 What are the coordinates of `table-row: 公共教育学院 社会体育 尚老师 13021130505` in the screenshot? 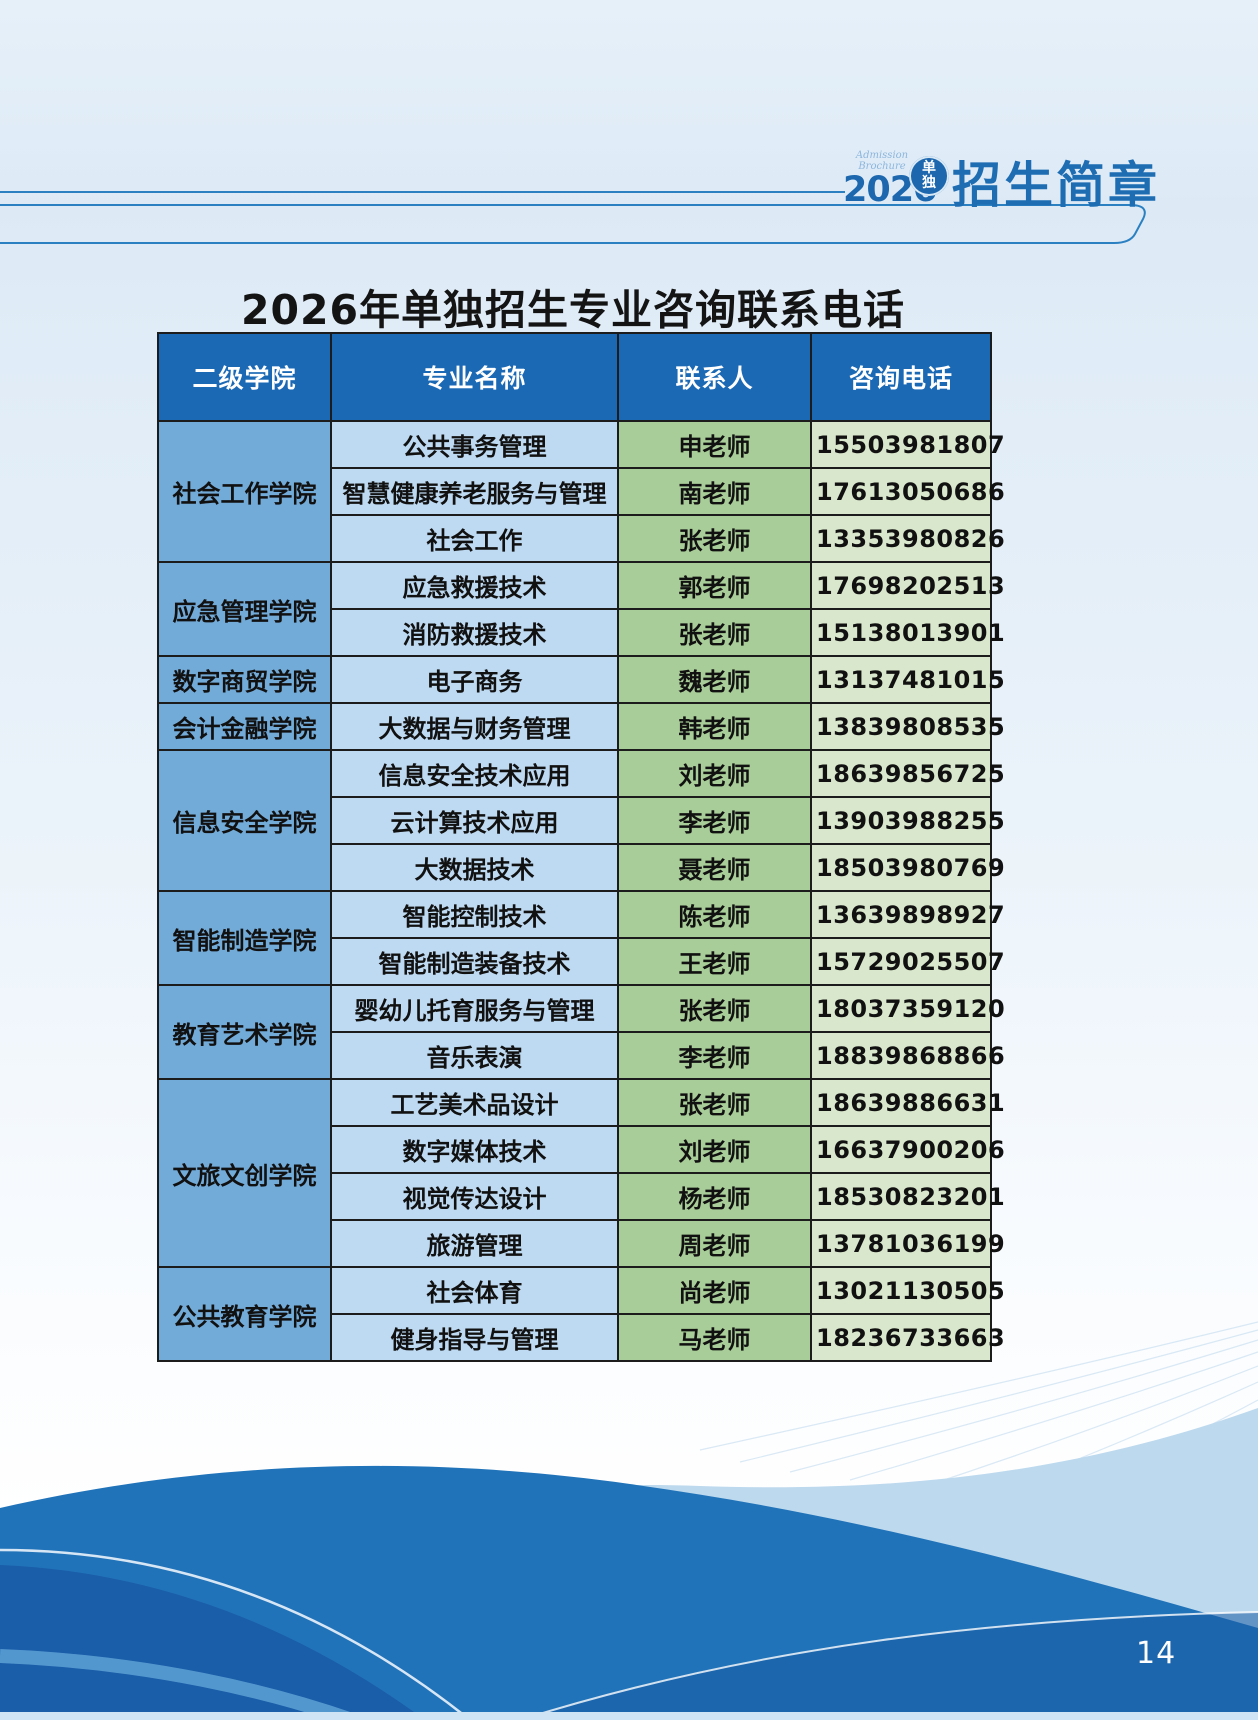 It's located at (581, 1314).